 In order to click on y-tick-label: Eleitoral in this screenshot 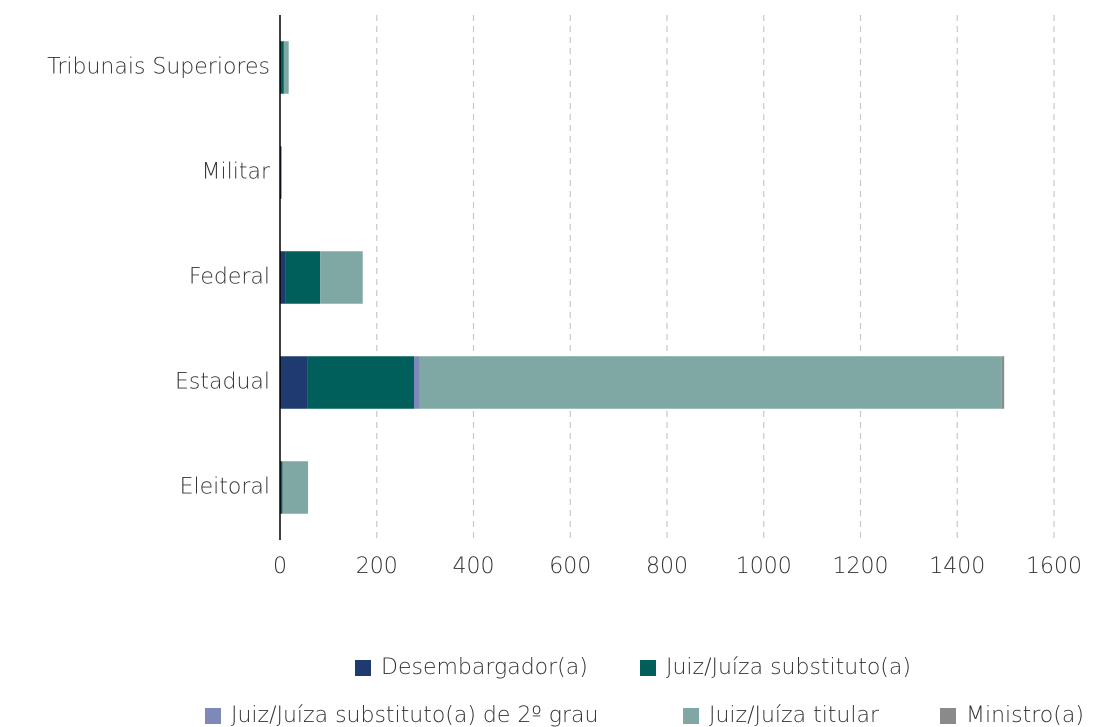, I will do `click(225, 487)`.